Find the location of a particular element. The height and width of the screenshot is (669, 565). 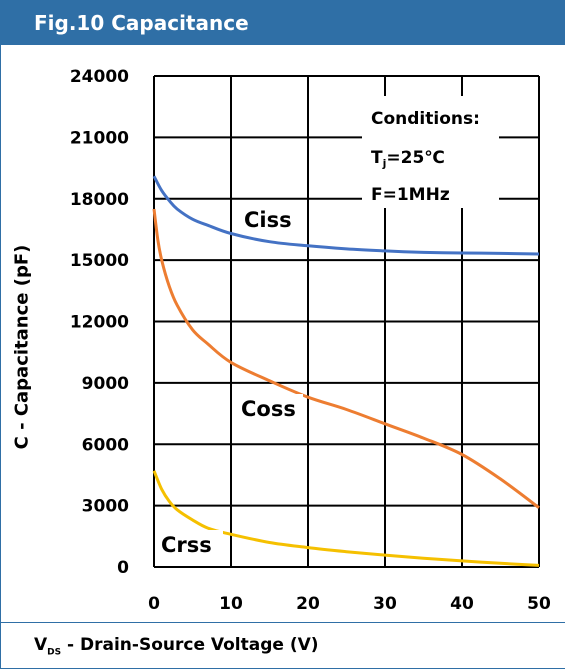

conditions-tj-sub: j is located at coordinates (384, 163).